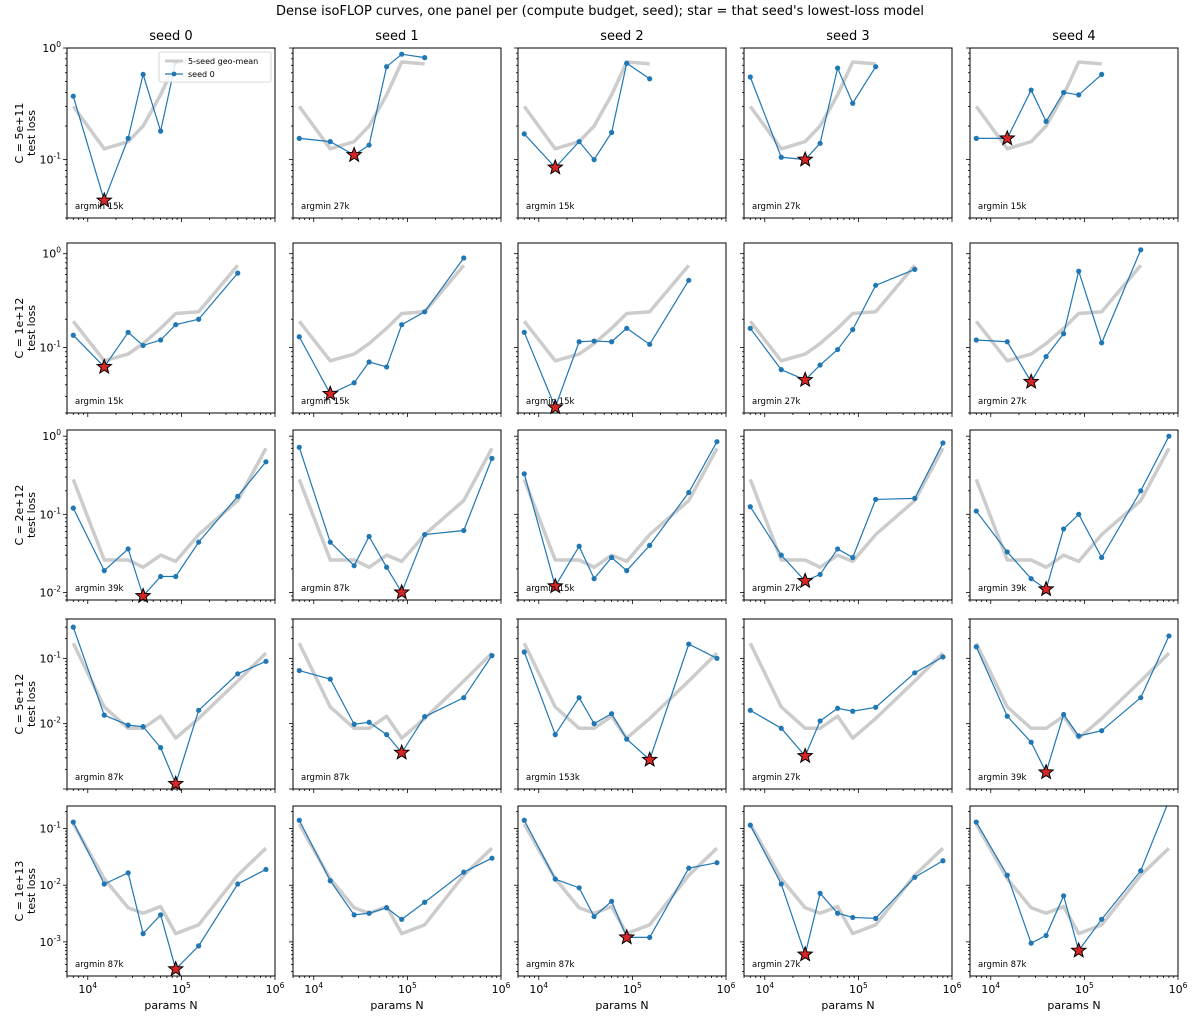 This screenshot has height=1028, width=1200. What do you see at coordinates (51, 941) in the screenshot?
I see `y-tick-label: 10⁻³` at bounding box center [51, 941].